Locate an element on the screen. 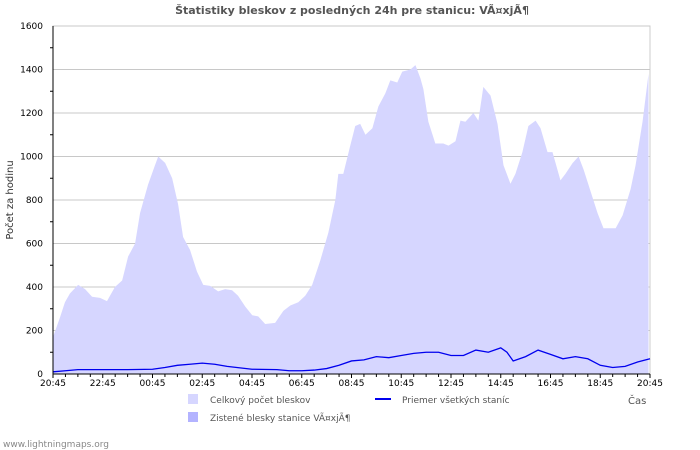 The image size is (700, 450). y-axis-label: Počet za hodinu is located at coordinates (10, 199).